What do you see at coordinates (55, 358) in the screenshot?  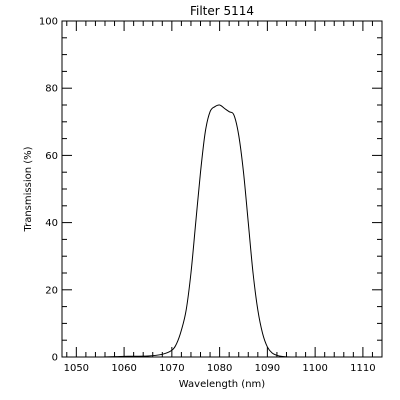 I see `y-tick-label: 0` at bounding box center [55, 358].